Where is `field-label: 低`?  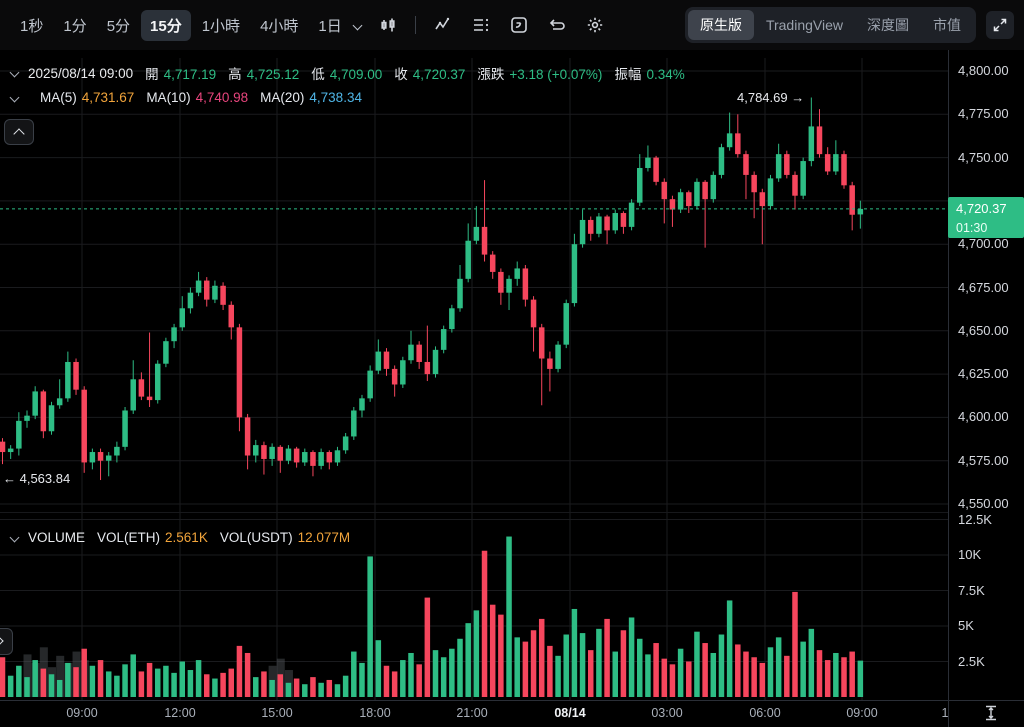
field-label: 低 is located at coordinates (318, 74).